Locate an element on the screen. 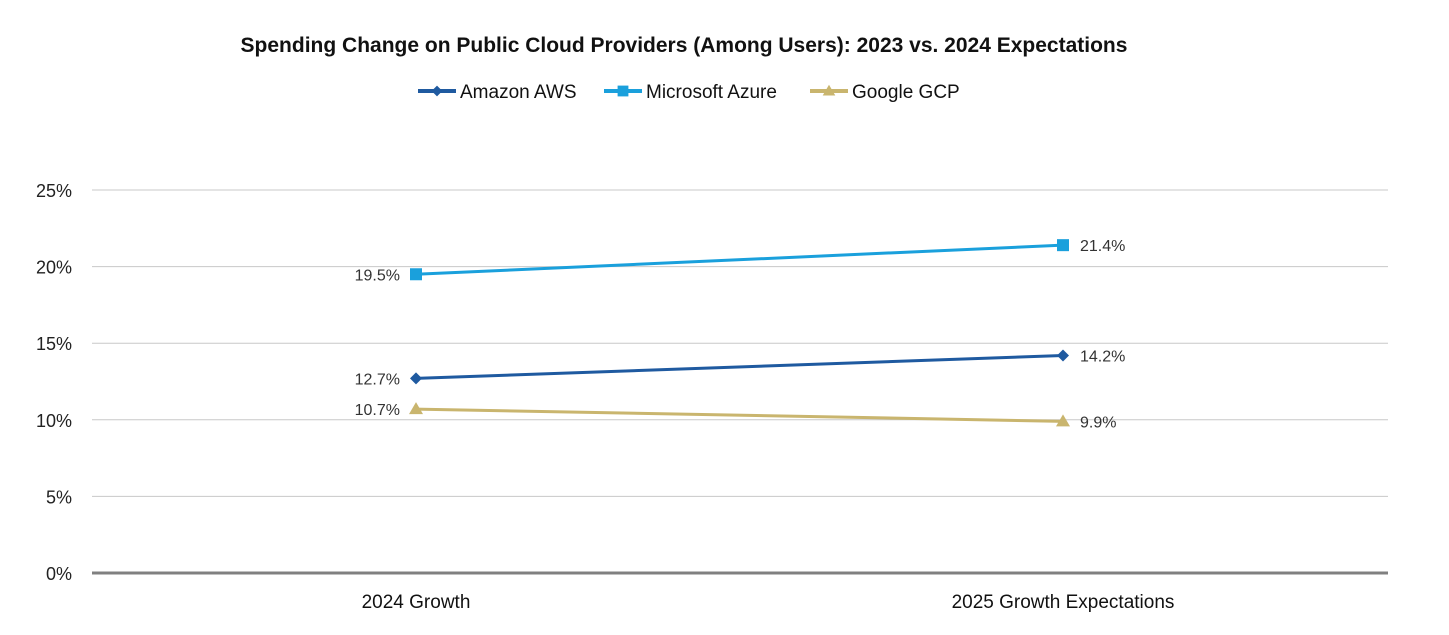  legend: Amazon AWS Microsoft Azure Google GCP is located at coordinates (689, 92).